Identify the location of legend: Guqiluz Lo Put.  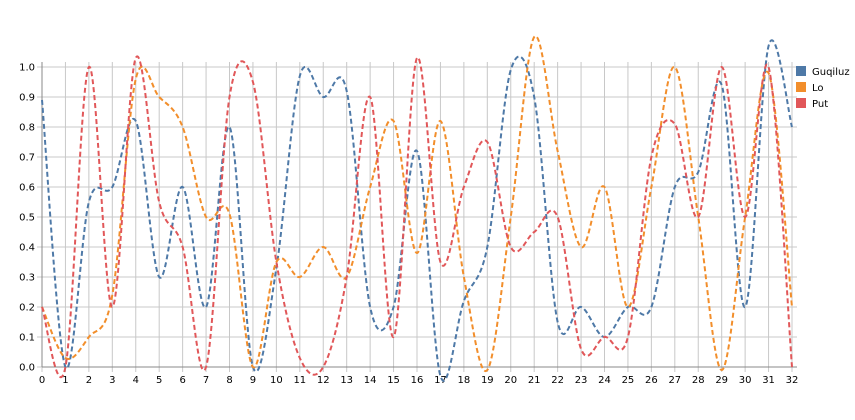
(823, 88).